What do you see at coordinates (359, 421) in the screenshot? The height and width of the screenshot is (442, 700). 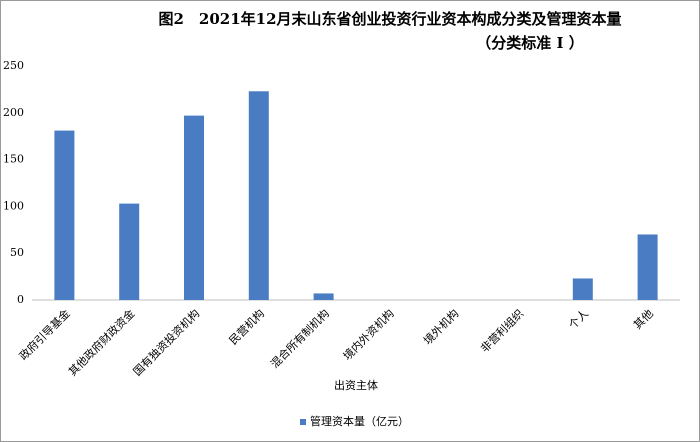 I see `legend-label: 管理资本量（亿元）` at bounding box center [359, 421].